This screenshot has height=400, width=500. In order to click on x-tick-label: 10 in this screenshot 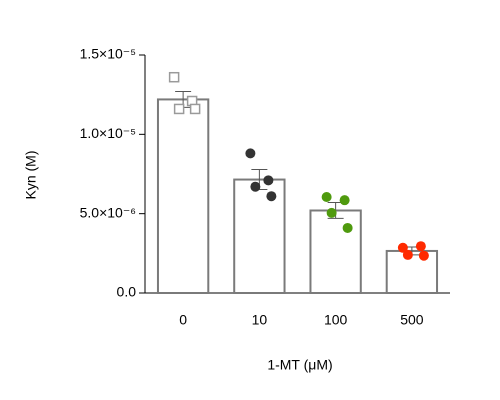, I will do `click(260, 320)`.